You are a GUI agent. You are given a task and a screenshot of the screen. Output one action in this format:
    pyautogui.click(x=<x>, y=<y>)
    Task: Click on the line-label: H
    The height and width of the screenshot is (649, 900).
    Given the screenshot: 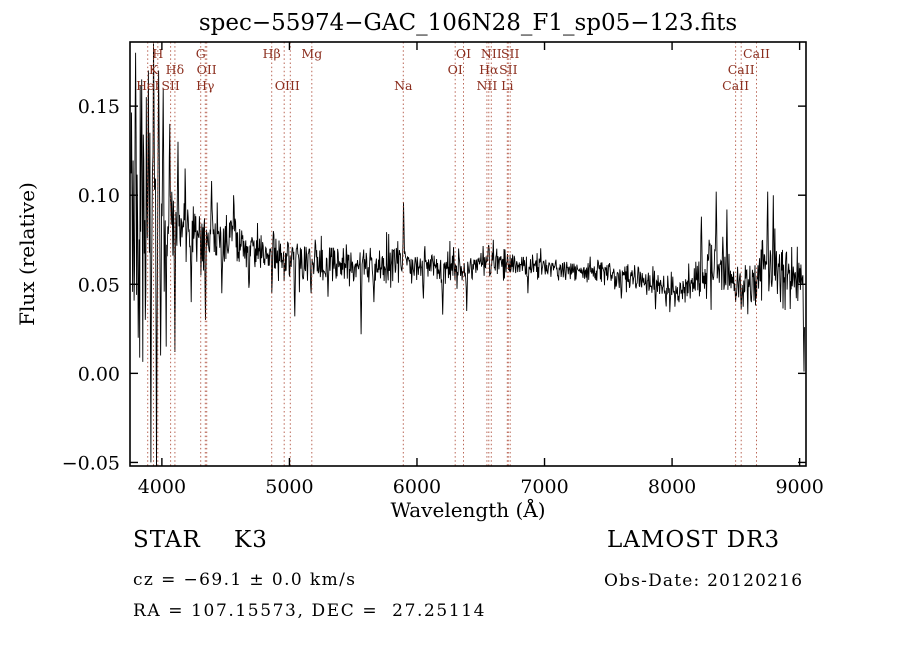 What is the action you would take?
    pyautogui.click(x=157, y=53)
    